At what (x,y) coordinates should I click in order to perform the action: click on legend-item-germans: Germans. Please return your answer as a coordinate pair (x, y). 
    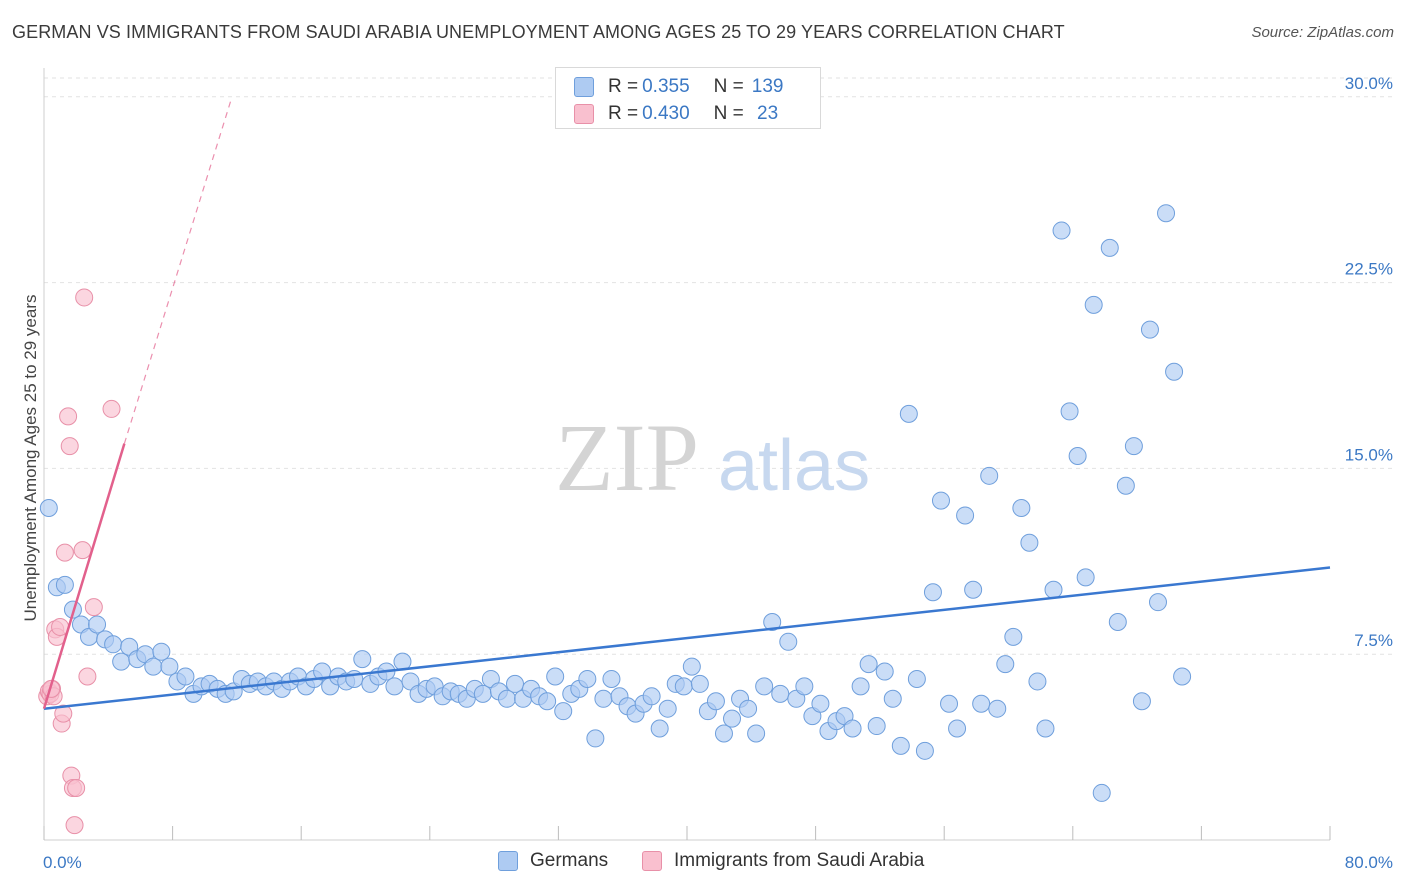
    Looking at the image, I should click on (553, 861).